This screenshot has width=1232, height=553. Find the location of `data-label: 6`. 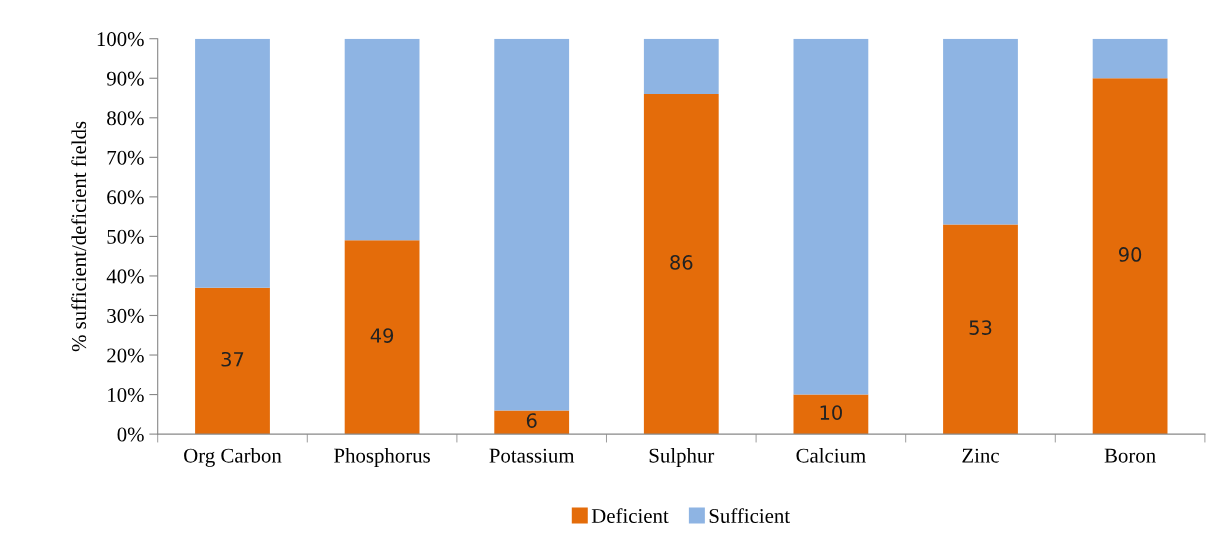

data-label: 6 is located at coordinates (531, 420).